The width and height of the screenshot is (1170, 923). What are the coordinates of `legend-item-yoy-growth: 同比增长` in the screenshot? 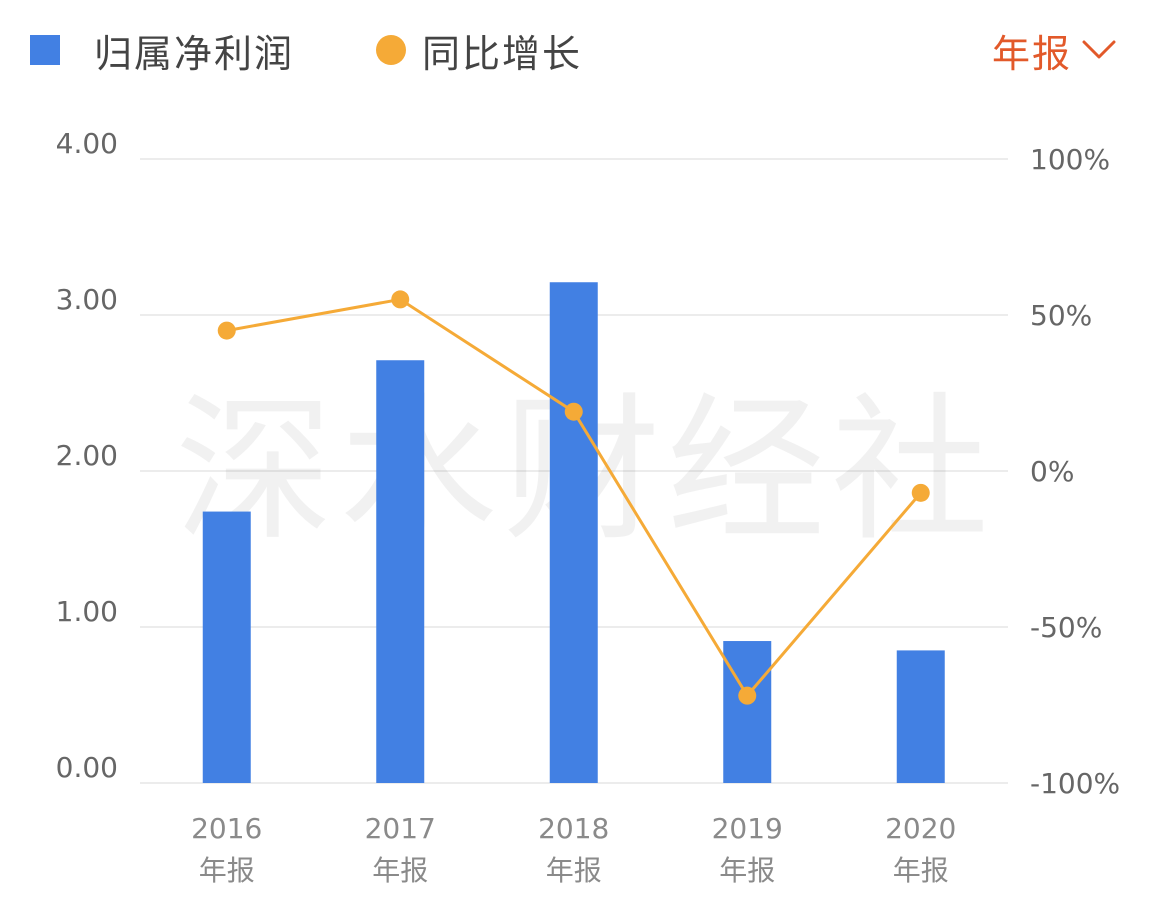 It's located at (479, 50).